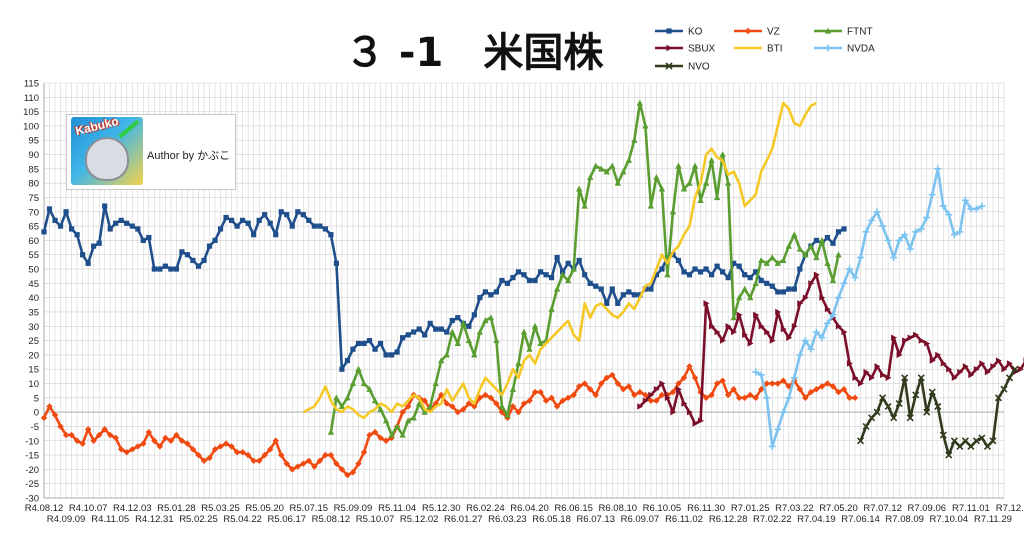 This screenshot has width=1024, height=539. Describe the element at coordinates (33, 155) in the screenshot. I see `y-tick-label: 90` at that location.